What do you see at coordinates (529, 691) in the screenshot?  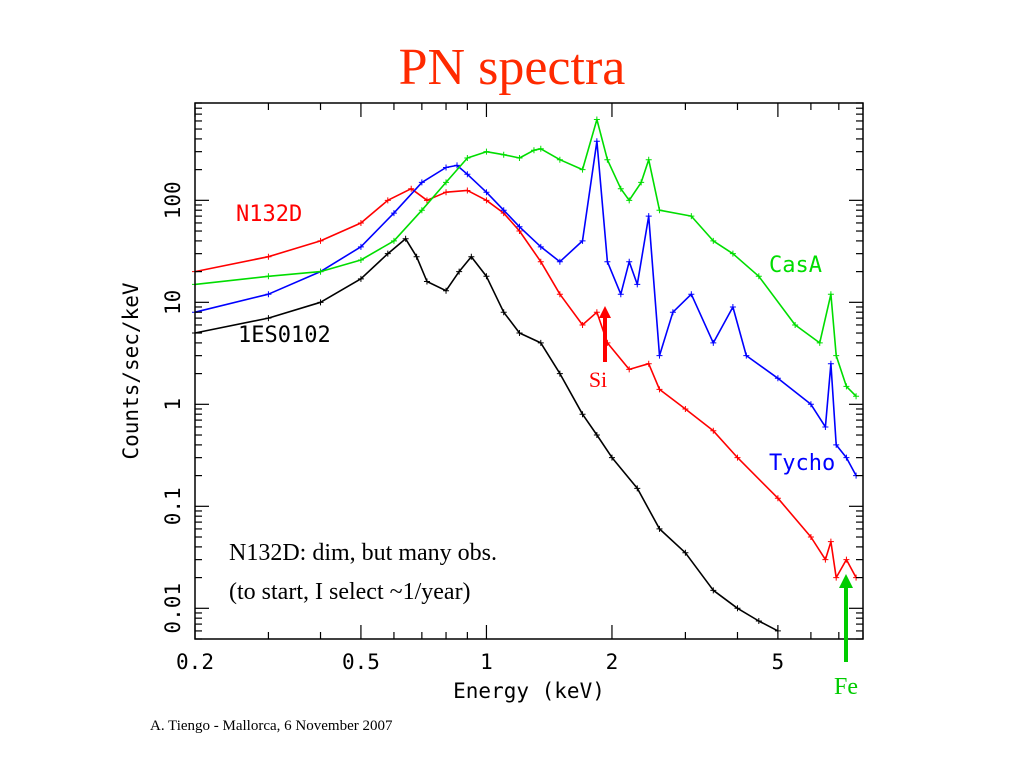 I see `x-axis-label: Energy (keV)` at bounding box center [529, 691].